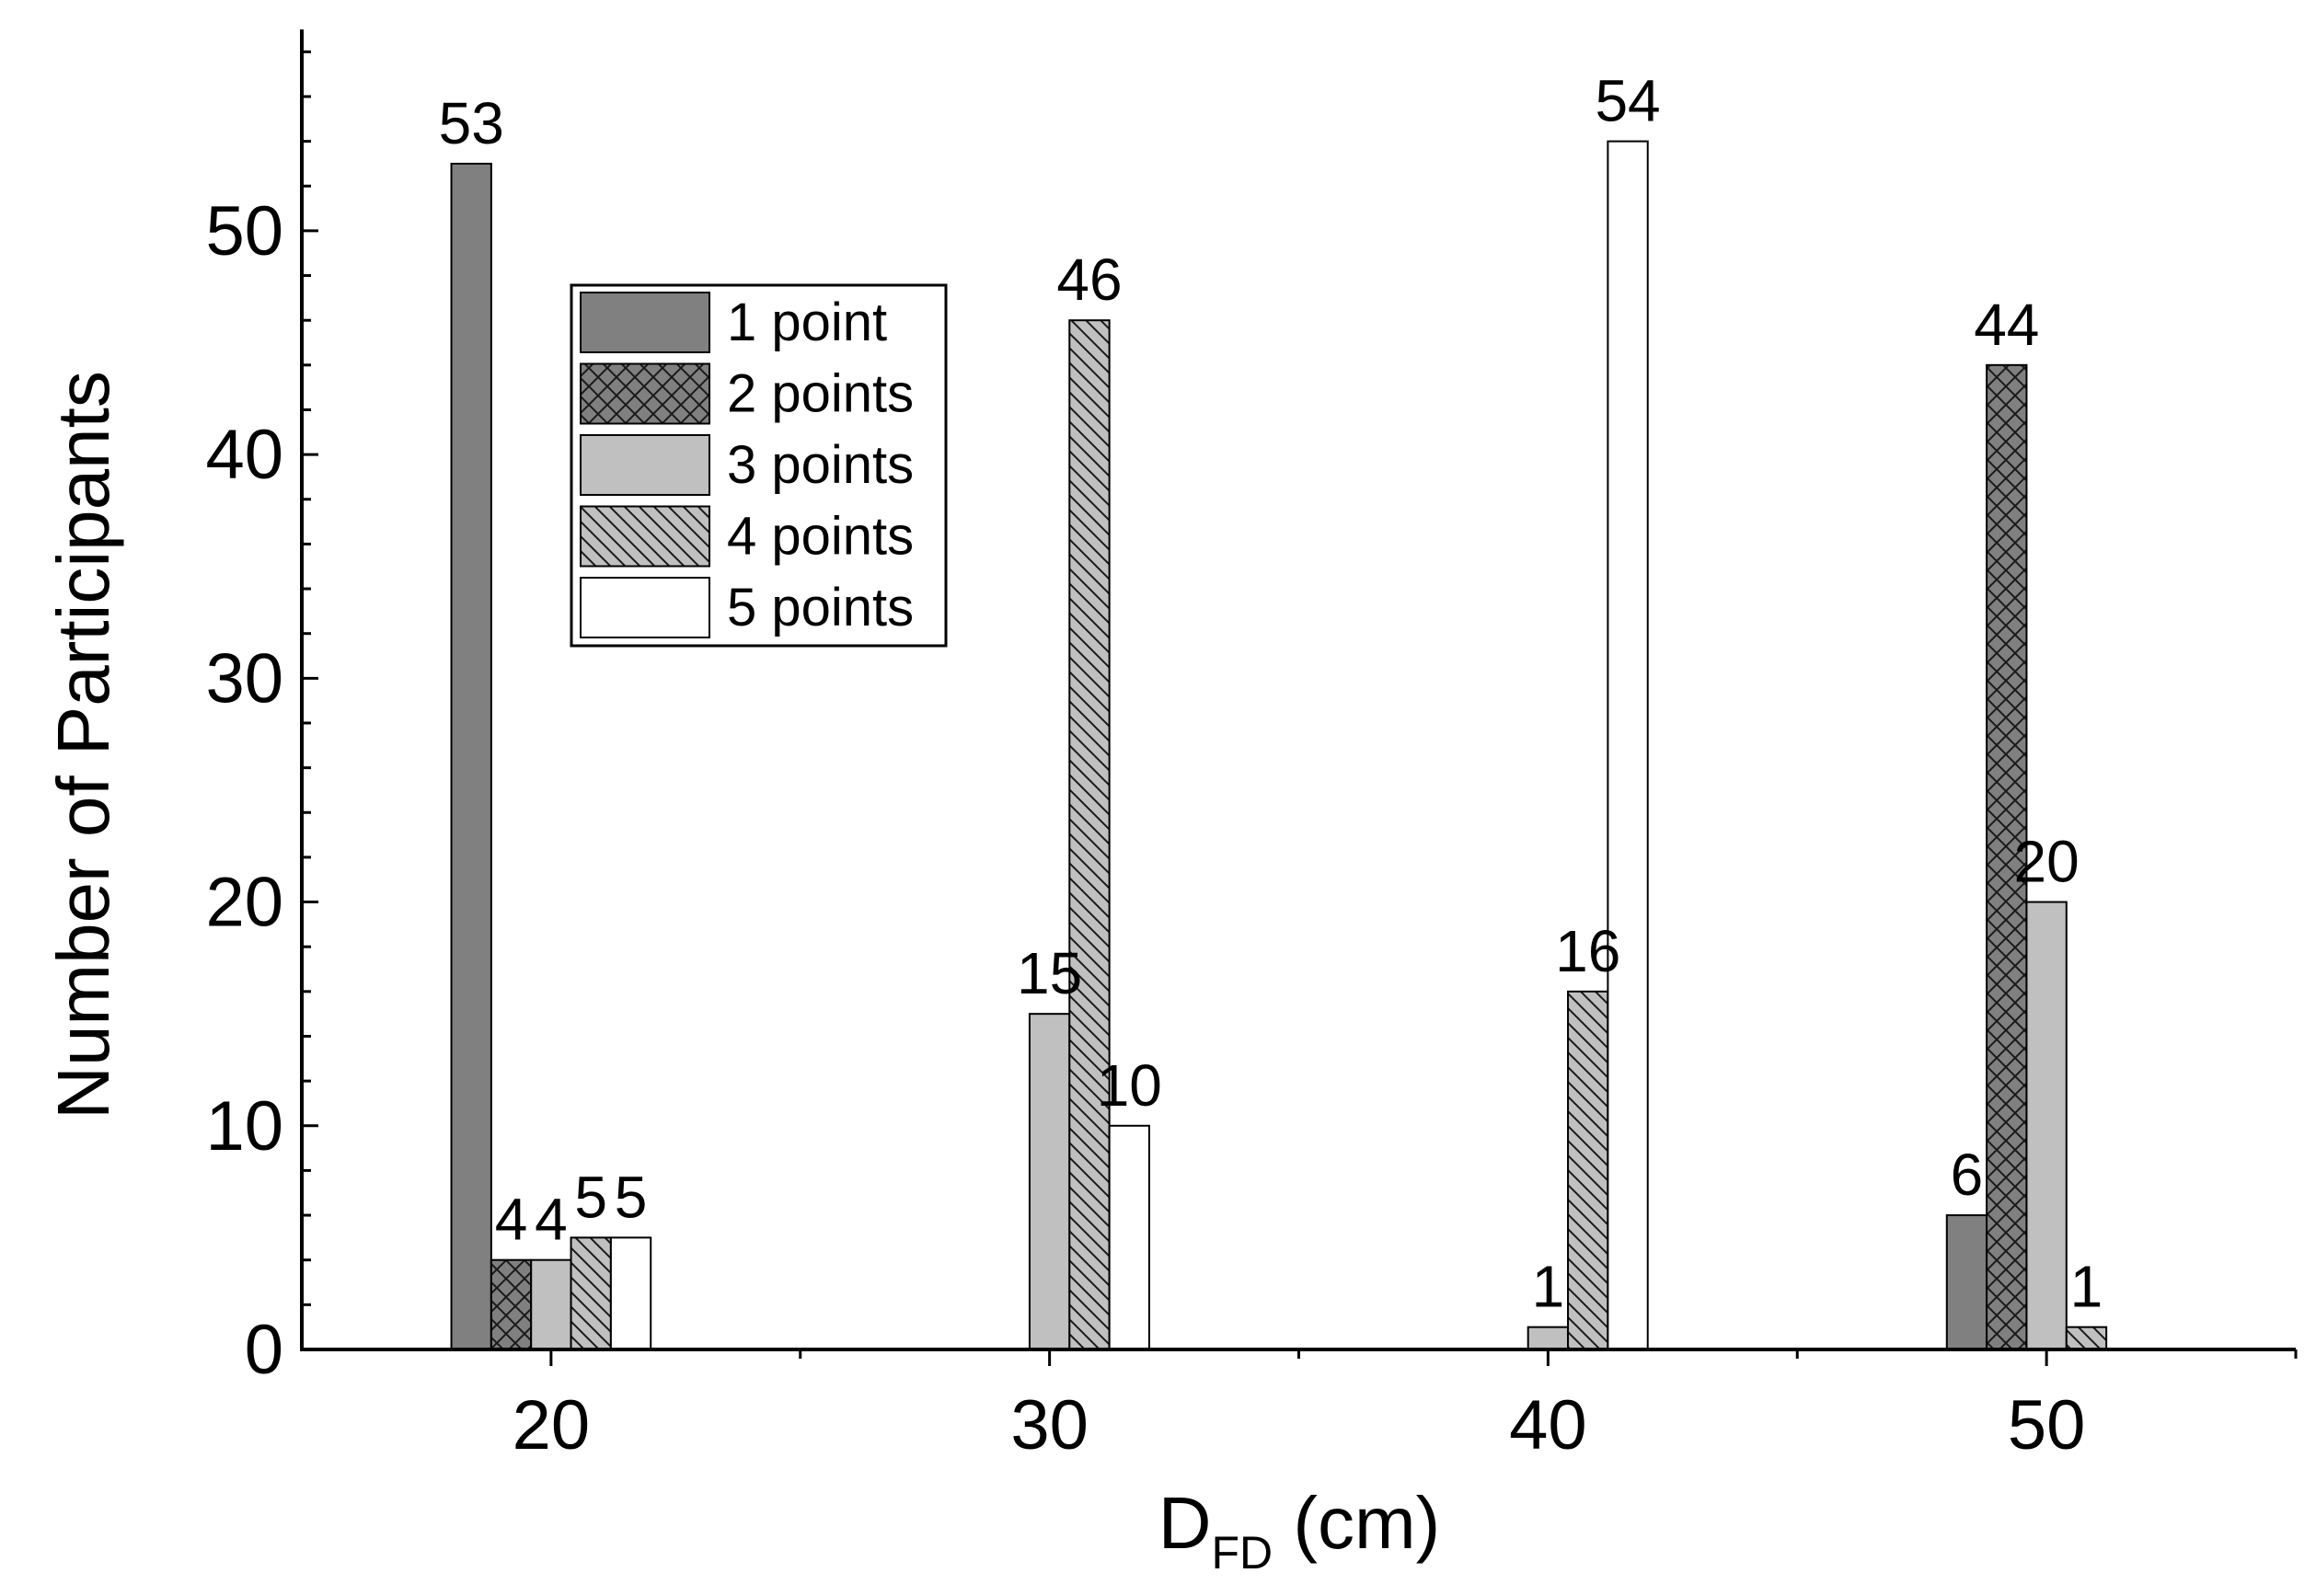 This screenshot has width=2316, height=1596. I want to click on y-tick-label: 50, so click(244, 231).